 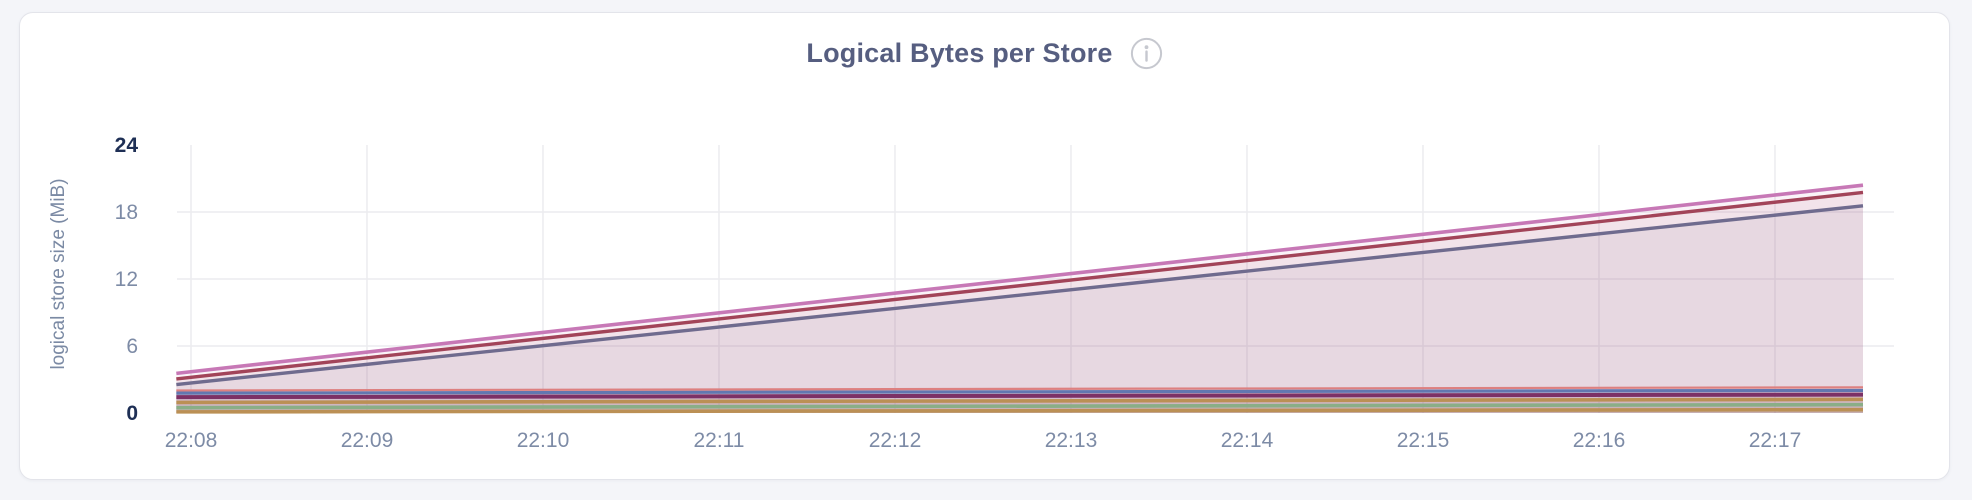 What do you see at coordinates (127, 145) in the screenshot?
I see `y-tick-label: 24` at bounding box center [127, 145].